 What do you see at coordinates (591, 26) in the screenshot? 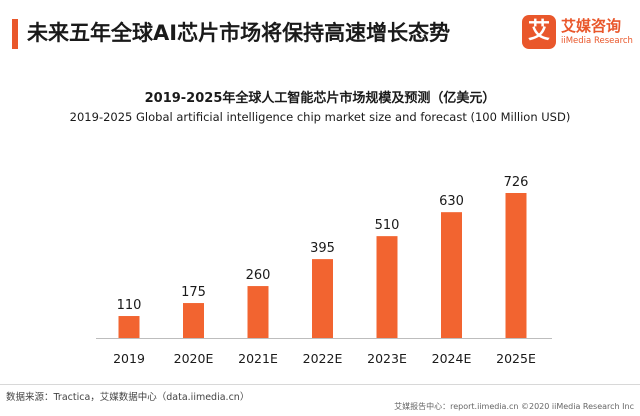
I see `logo-name-cn: 艾媒咨询` at bounding box center [591, 26].